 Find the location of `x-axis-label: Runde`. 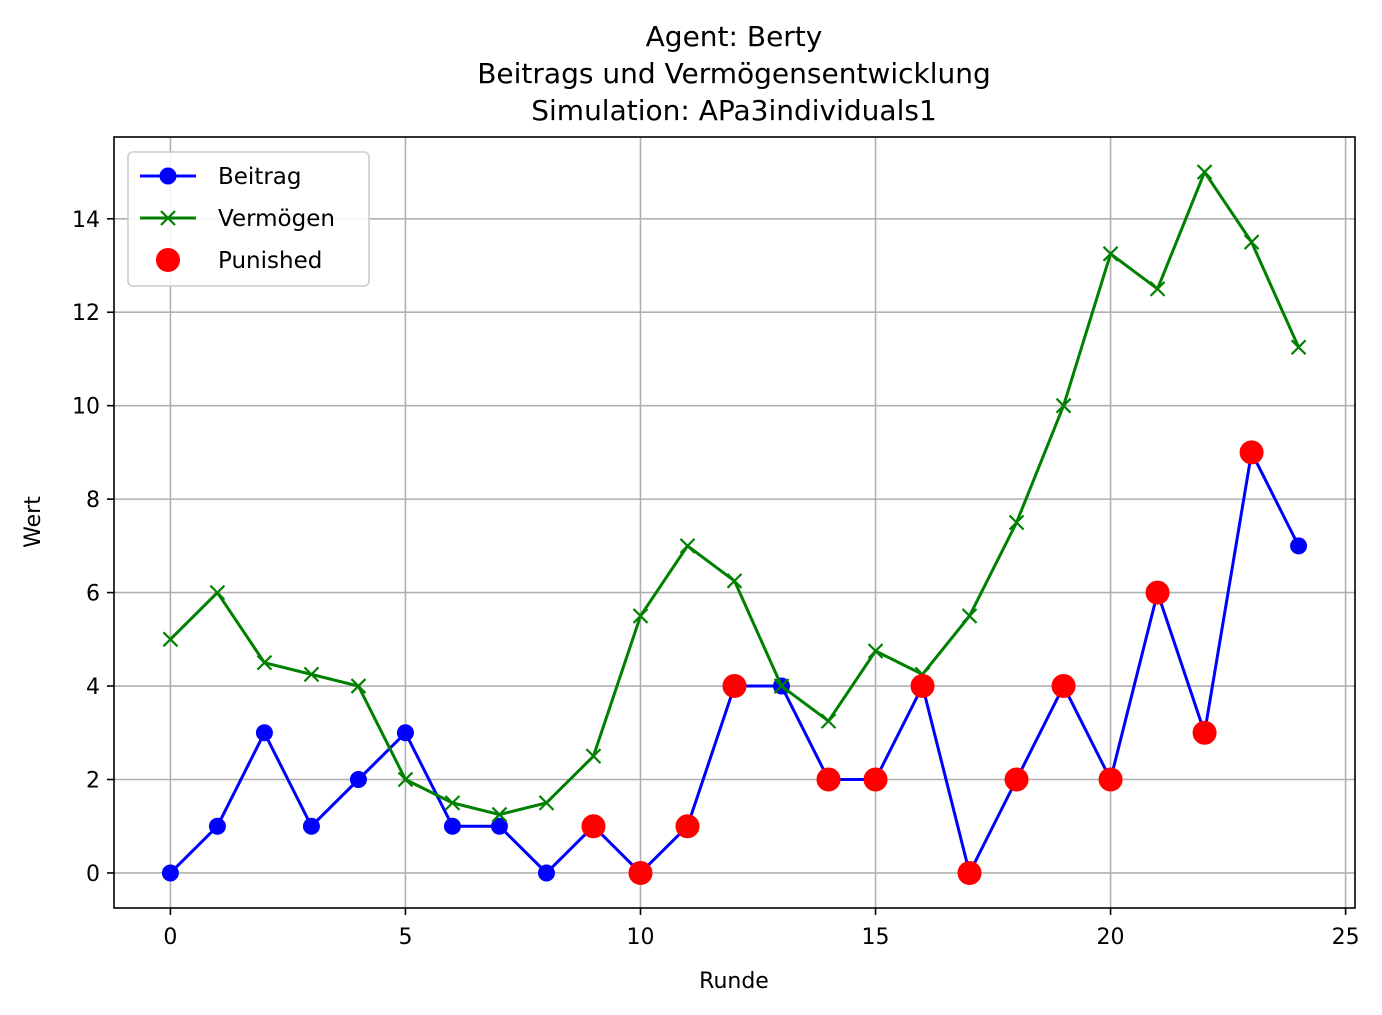

x-axis-label: Runde is located at coordinates (734, 981).